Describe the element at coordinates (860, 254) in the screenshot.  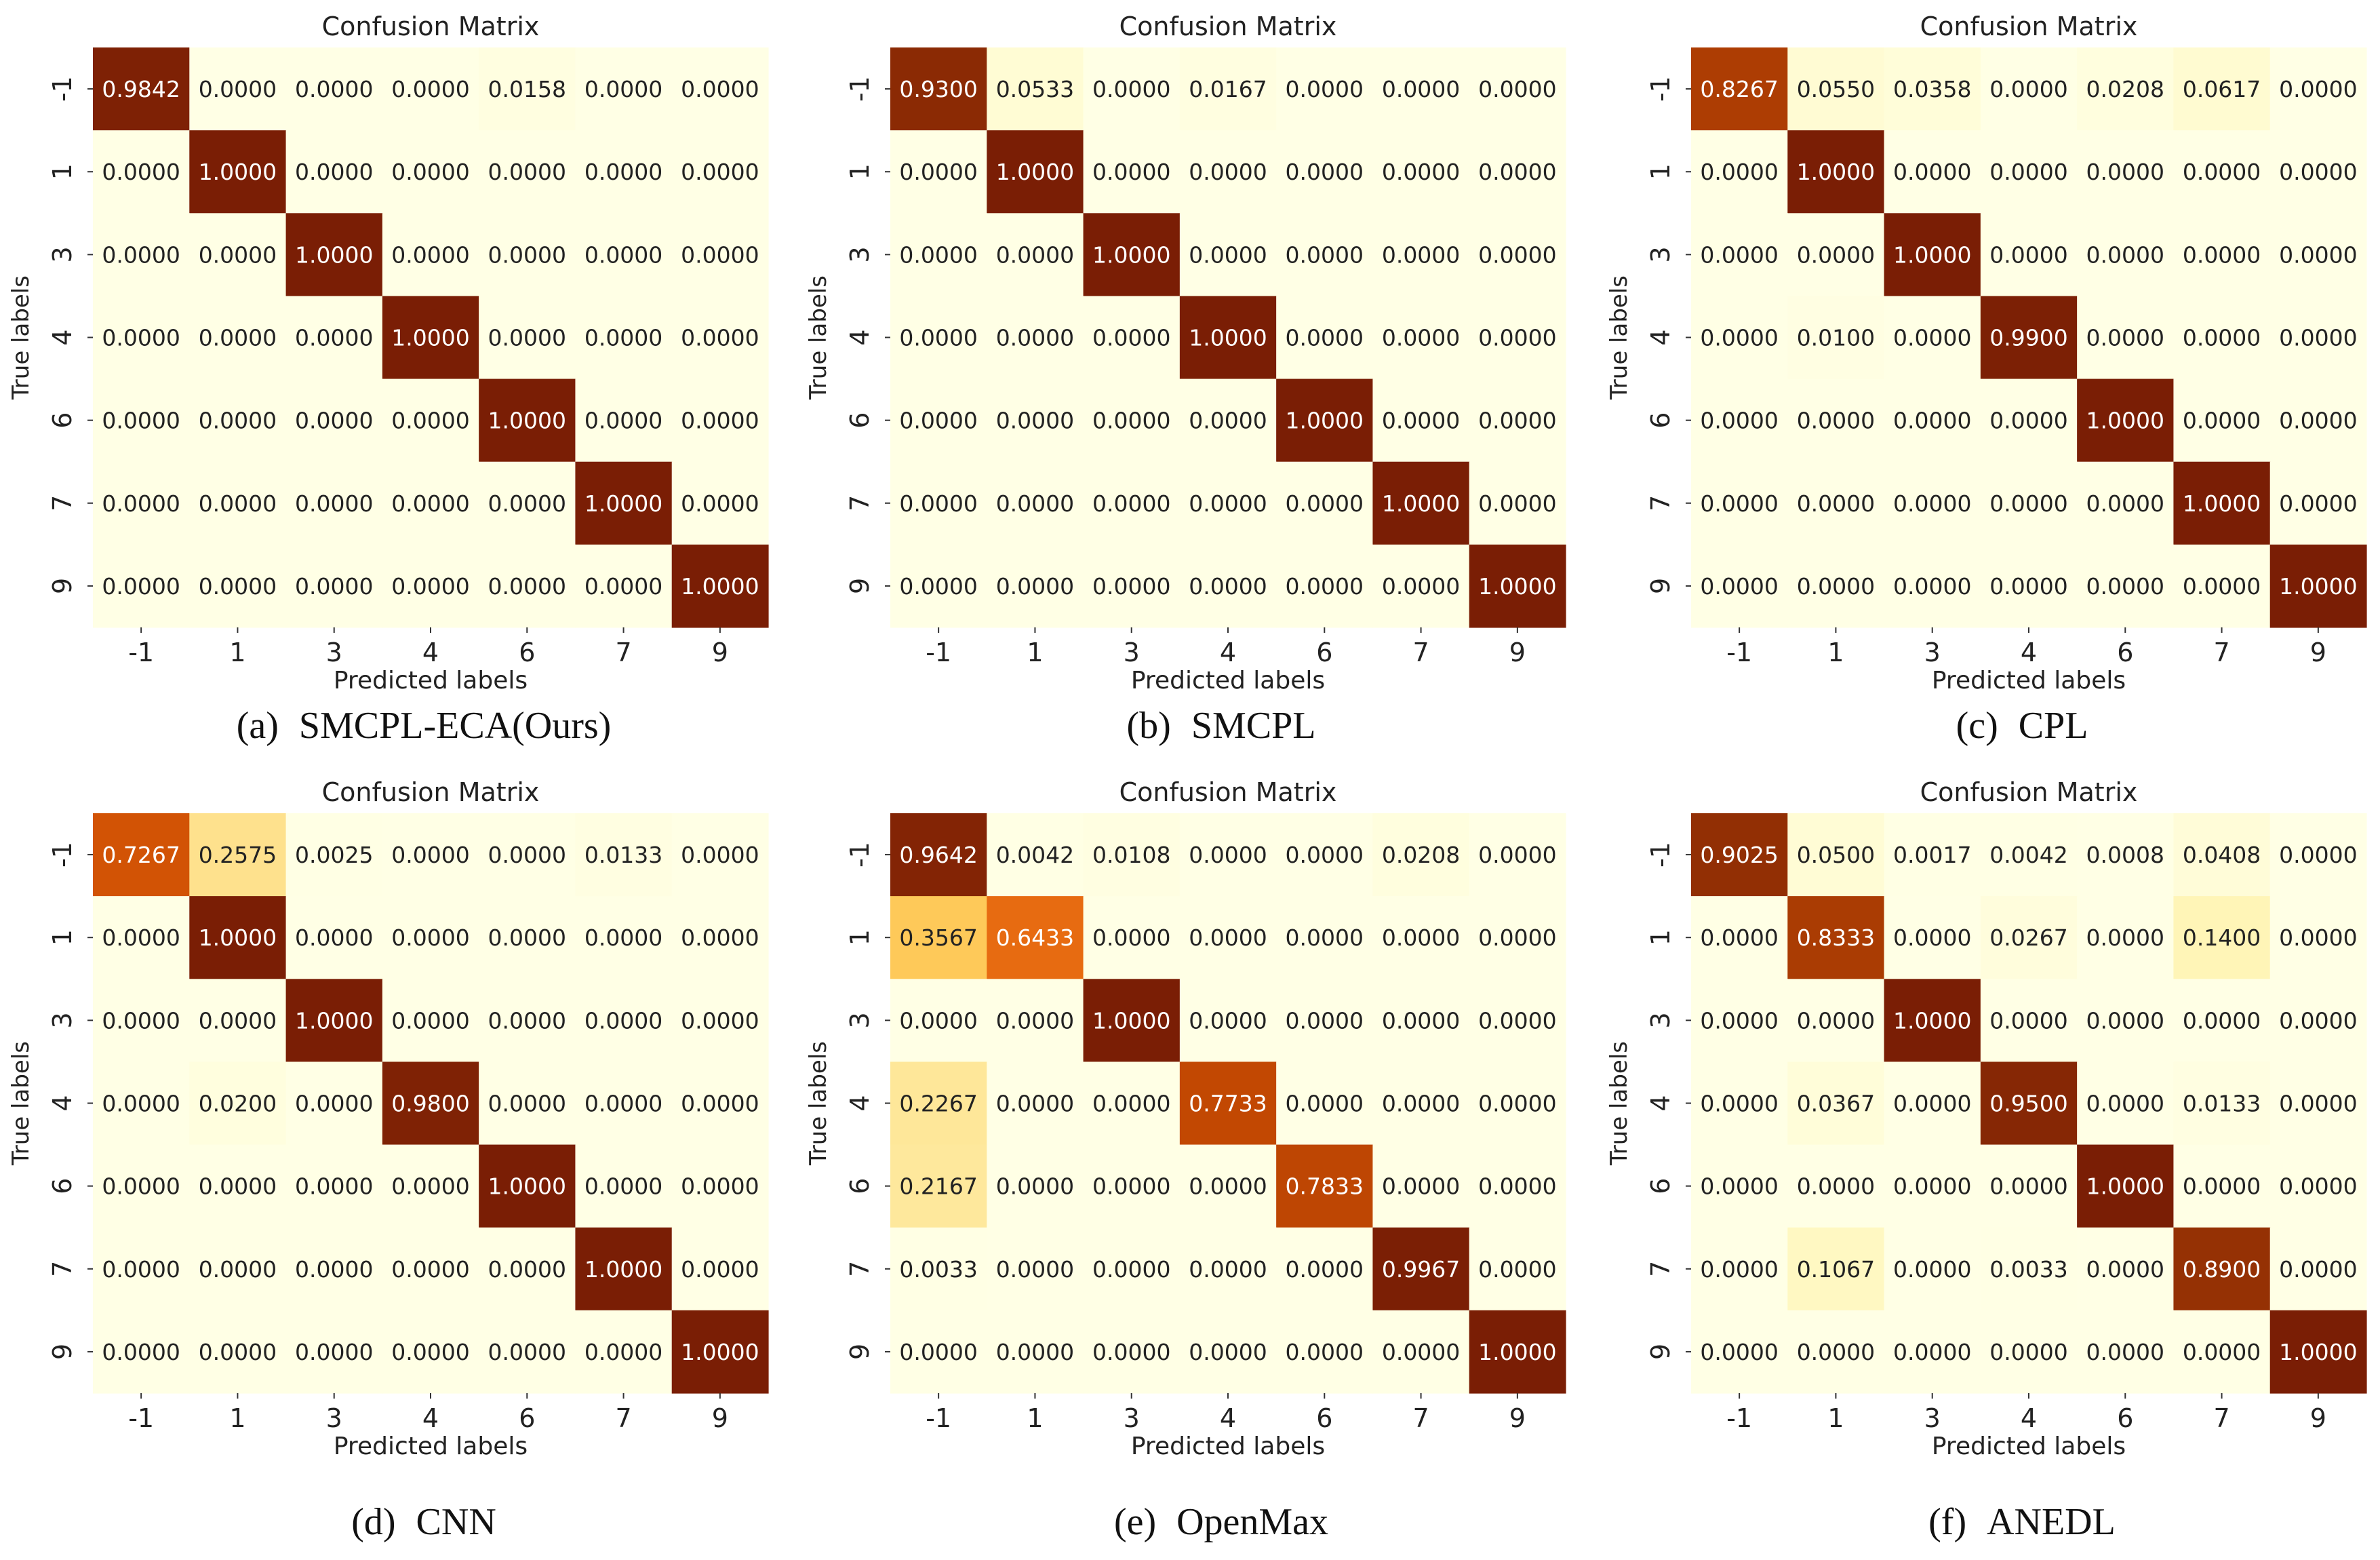
I see `y-tick-label: 3` at that location.